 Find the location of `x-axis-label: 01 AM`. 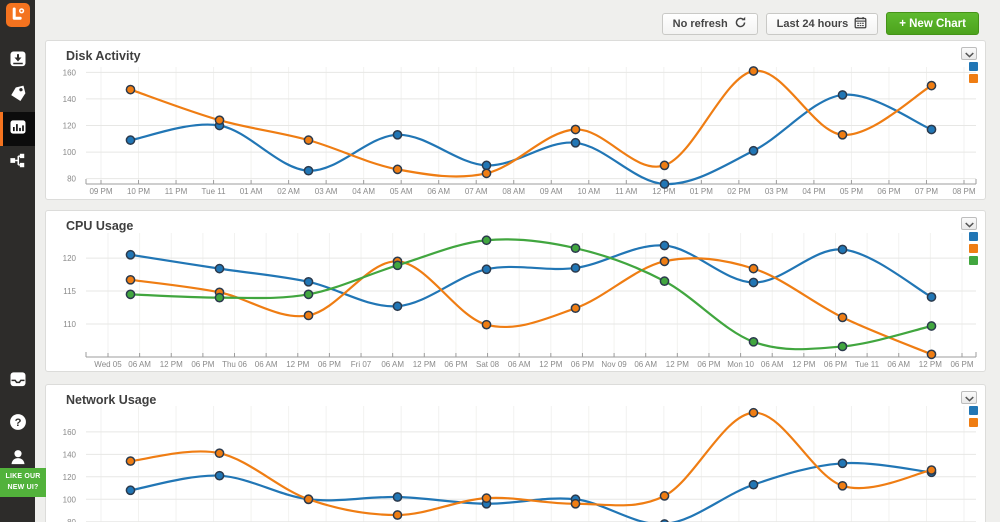

x-axis-label: 01 AM is located at coordinates (251, 191).